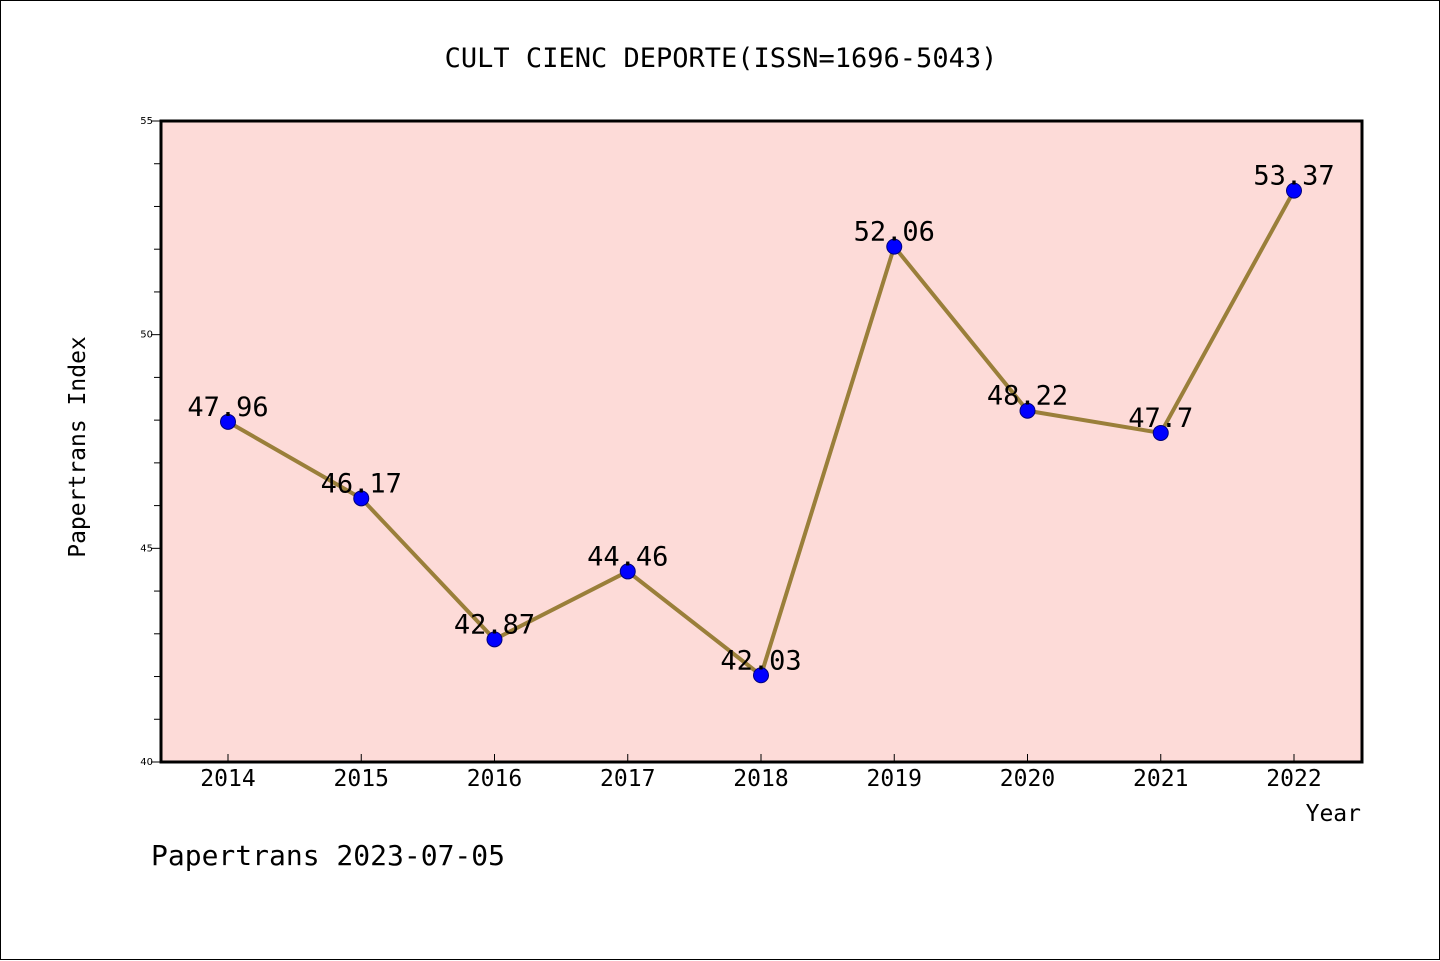 This screenshot has height=961, width=1440. I want to click on x-tick-label: 2021, so click(1160, 779).